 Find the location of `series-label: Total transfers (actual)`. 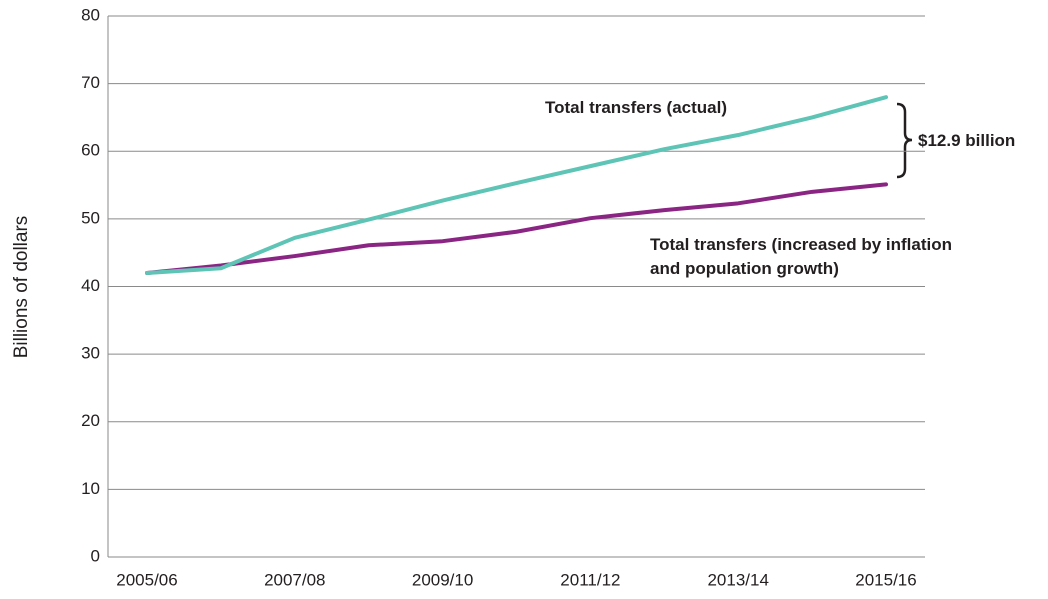

series-label: Total transfers (actual) is located at coordinates (636, 107).